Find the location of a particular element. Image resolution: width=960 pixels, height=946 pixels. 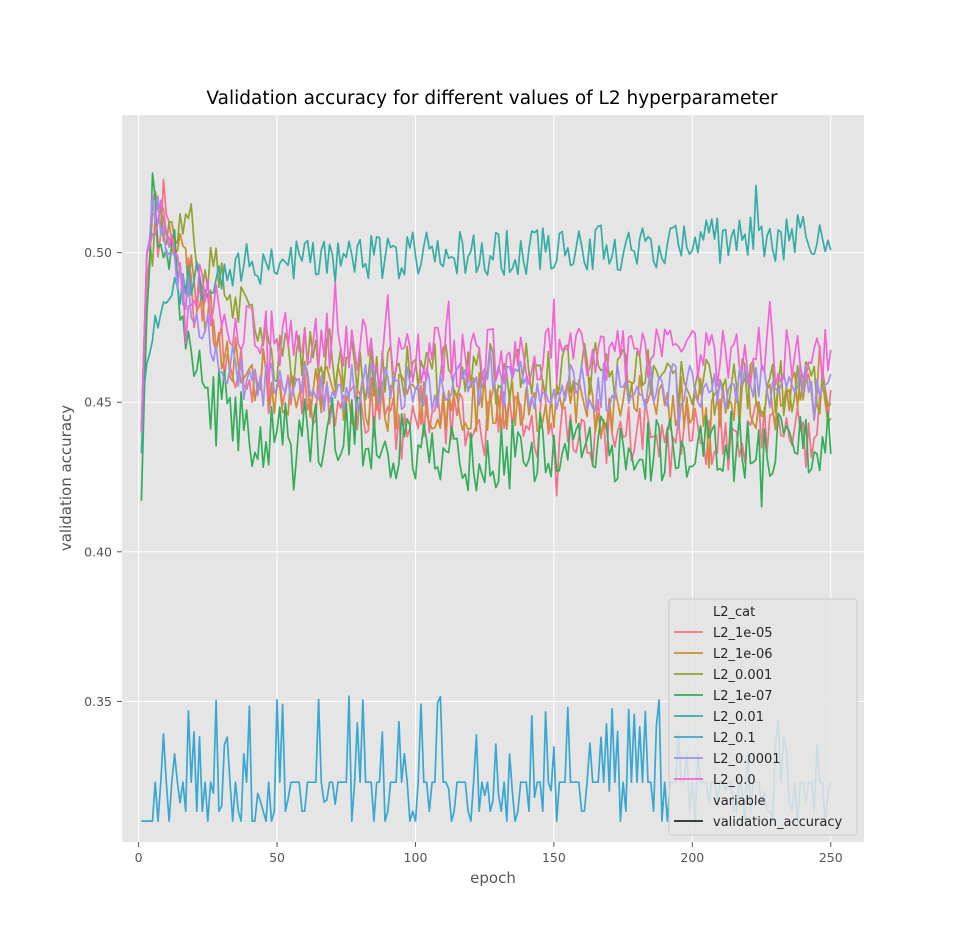

x-tick-label: 100 is located at coordinates (416, 857).